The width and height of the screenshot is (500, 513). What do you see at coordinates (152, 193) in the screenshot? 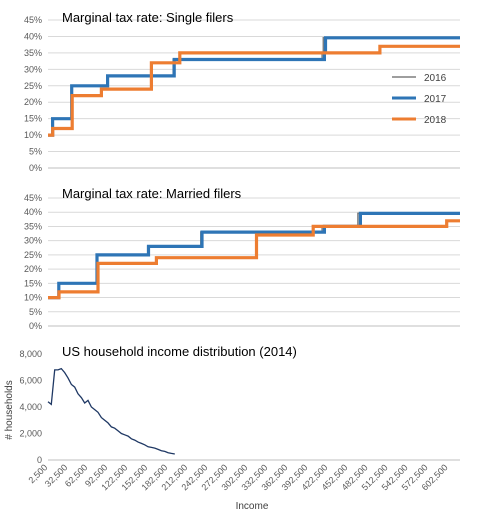
I see `chart-title: Marginal tax rate: Married filers` at bounding box center [152, 193].